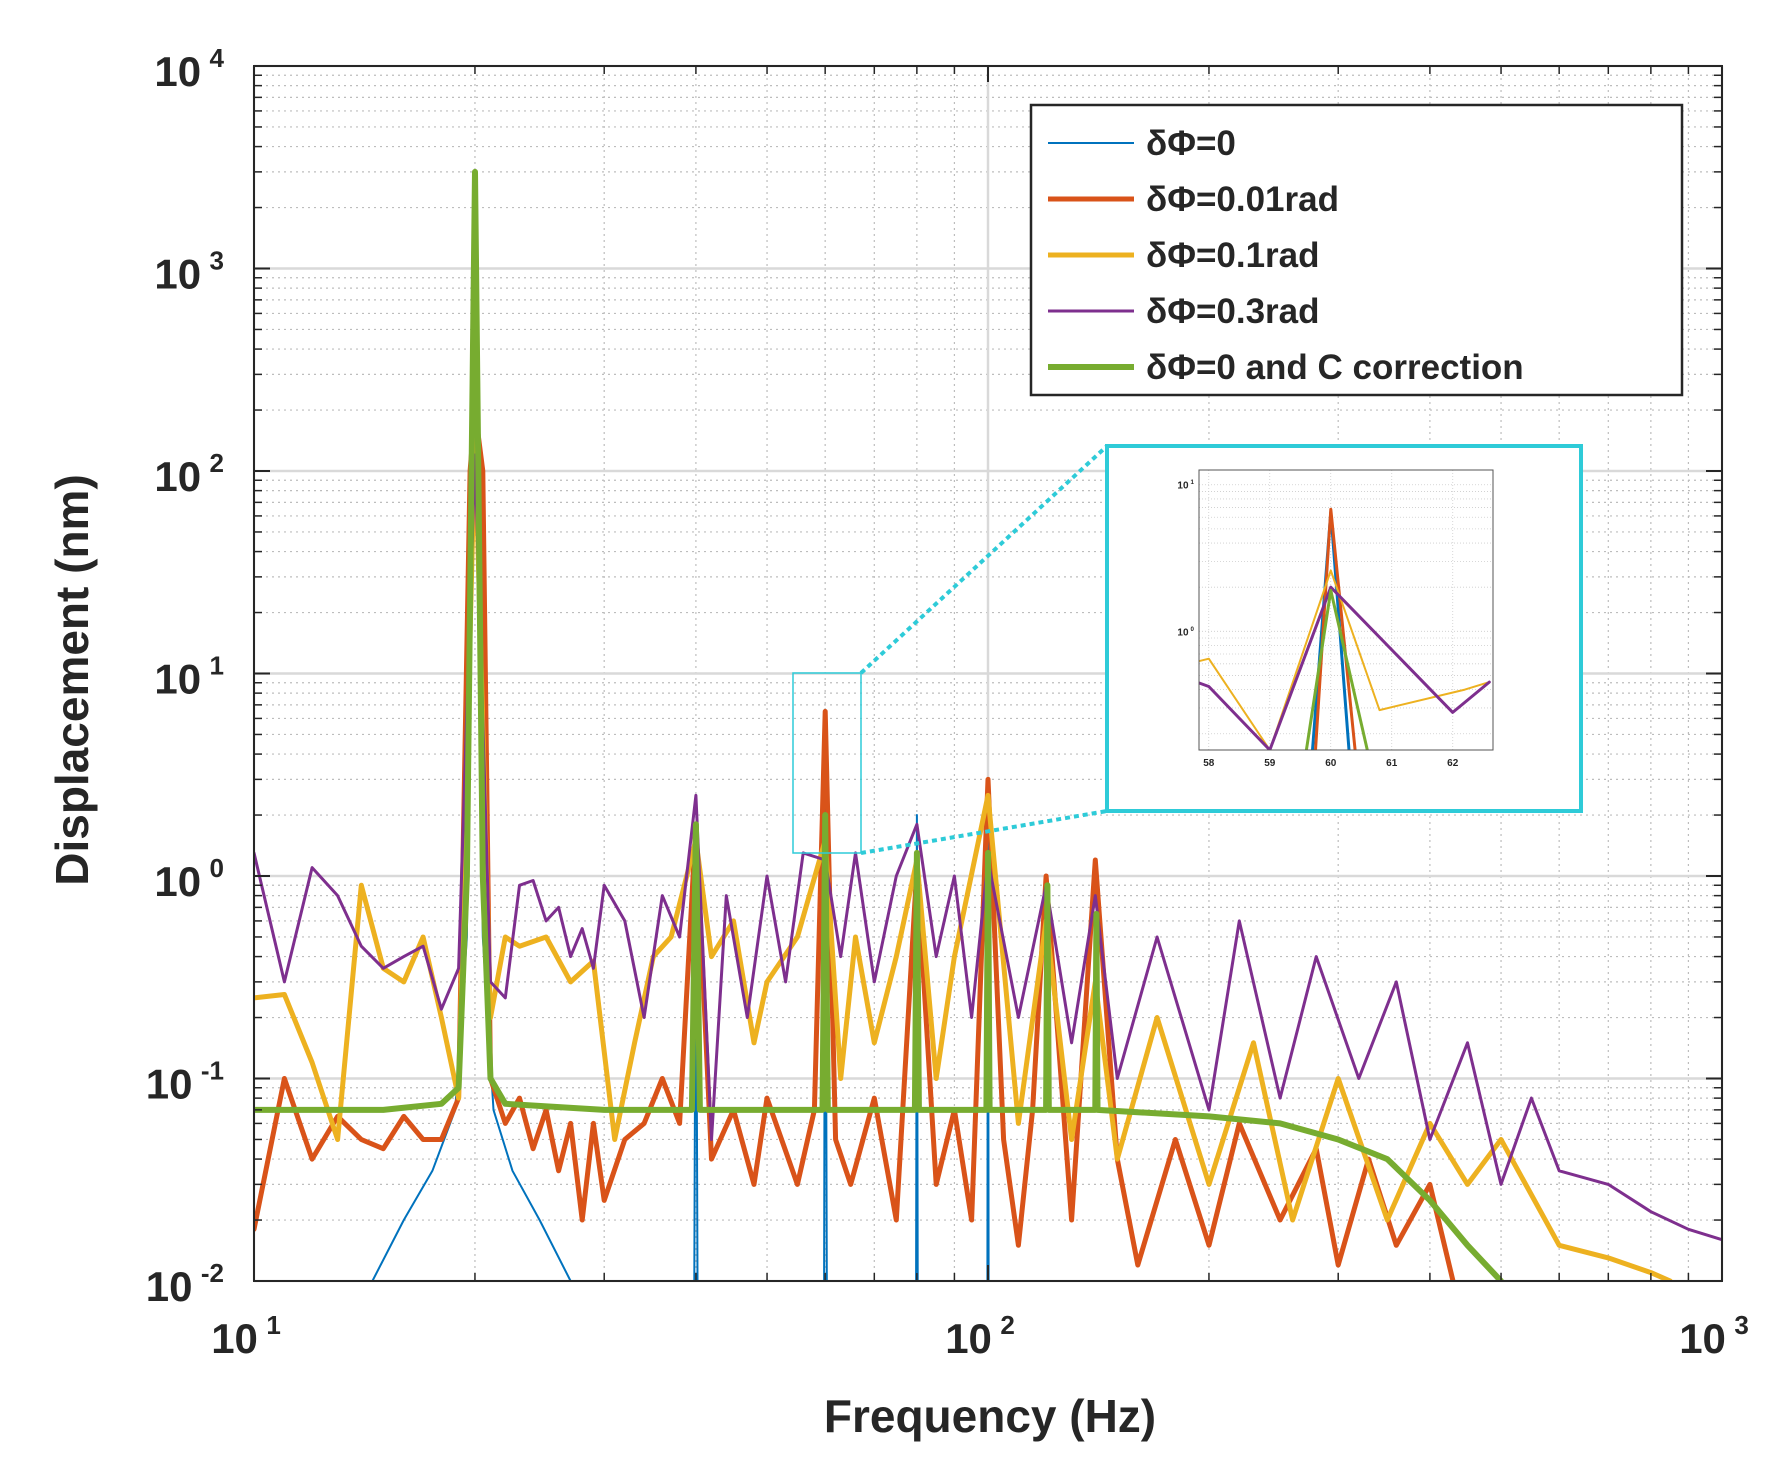 This screenshot has width=1787, height=1460. I want to click on legend-box, so click(1356, 250).